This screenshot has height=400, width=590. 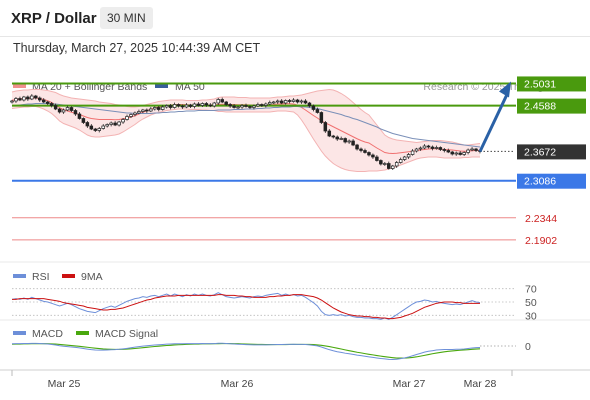 I want to click on rsi-level-label: 50, so click(x=531, y=303).